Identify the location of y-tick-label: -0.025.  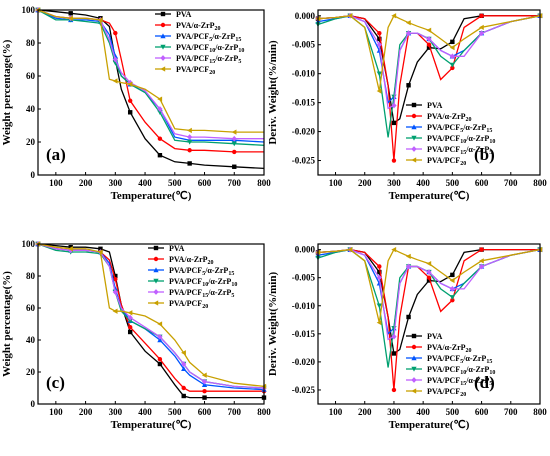
(304, 390).